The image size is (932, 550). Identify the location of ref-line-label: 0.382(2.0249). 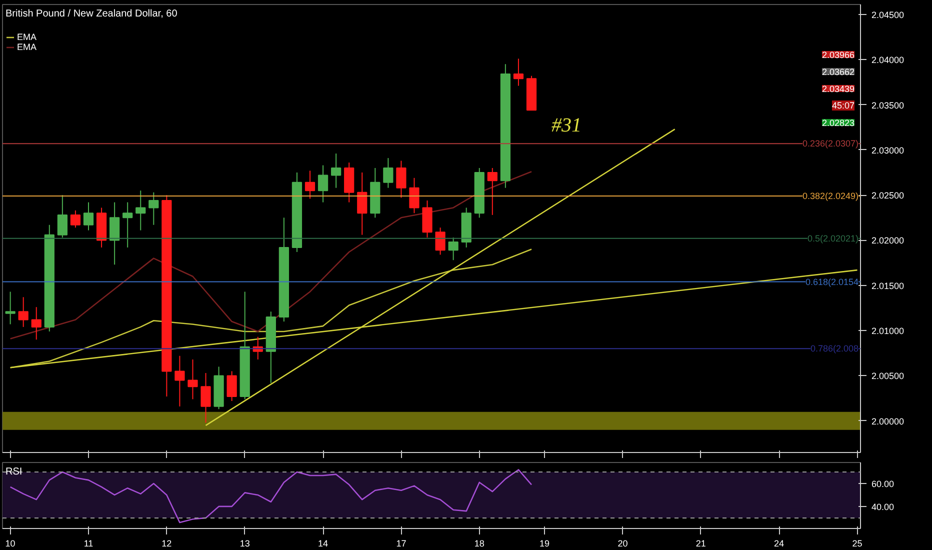
(830, 195).